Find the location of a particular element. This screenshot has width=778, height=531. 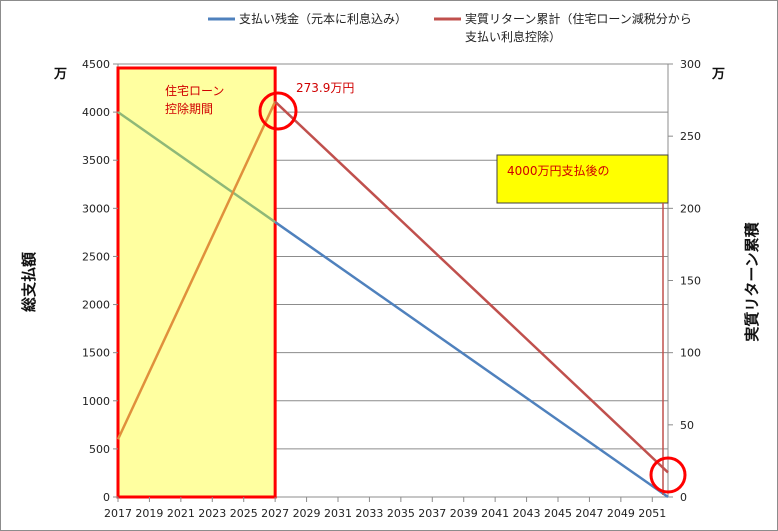

legend-label-return-line1: 実質リターン累計（住宅ローン減税分から is located at coordinates (578, 18).